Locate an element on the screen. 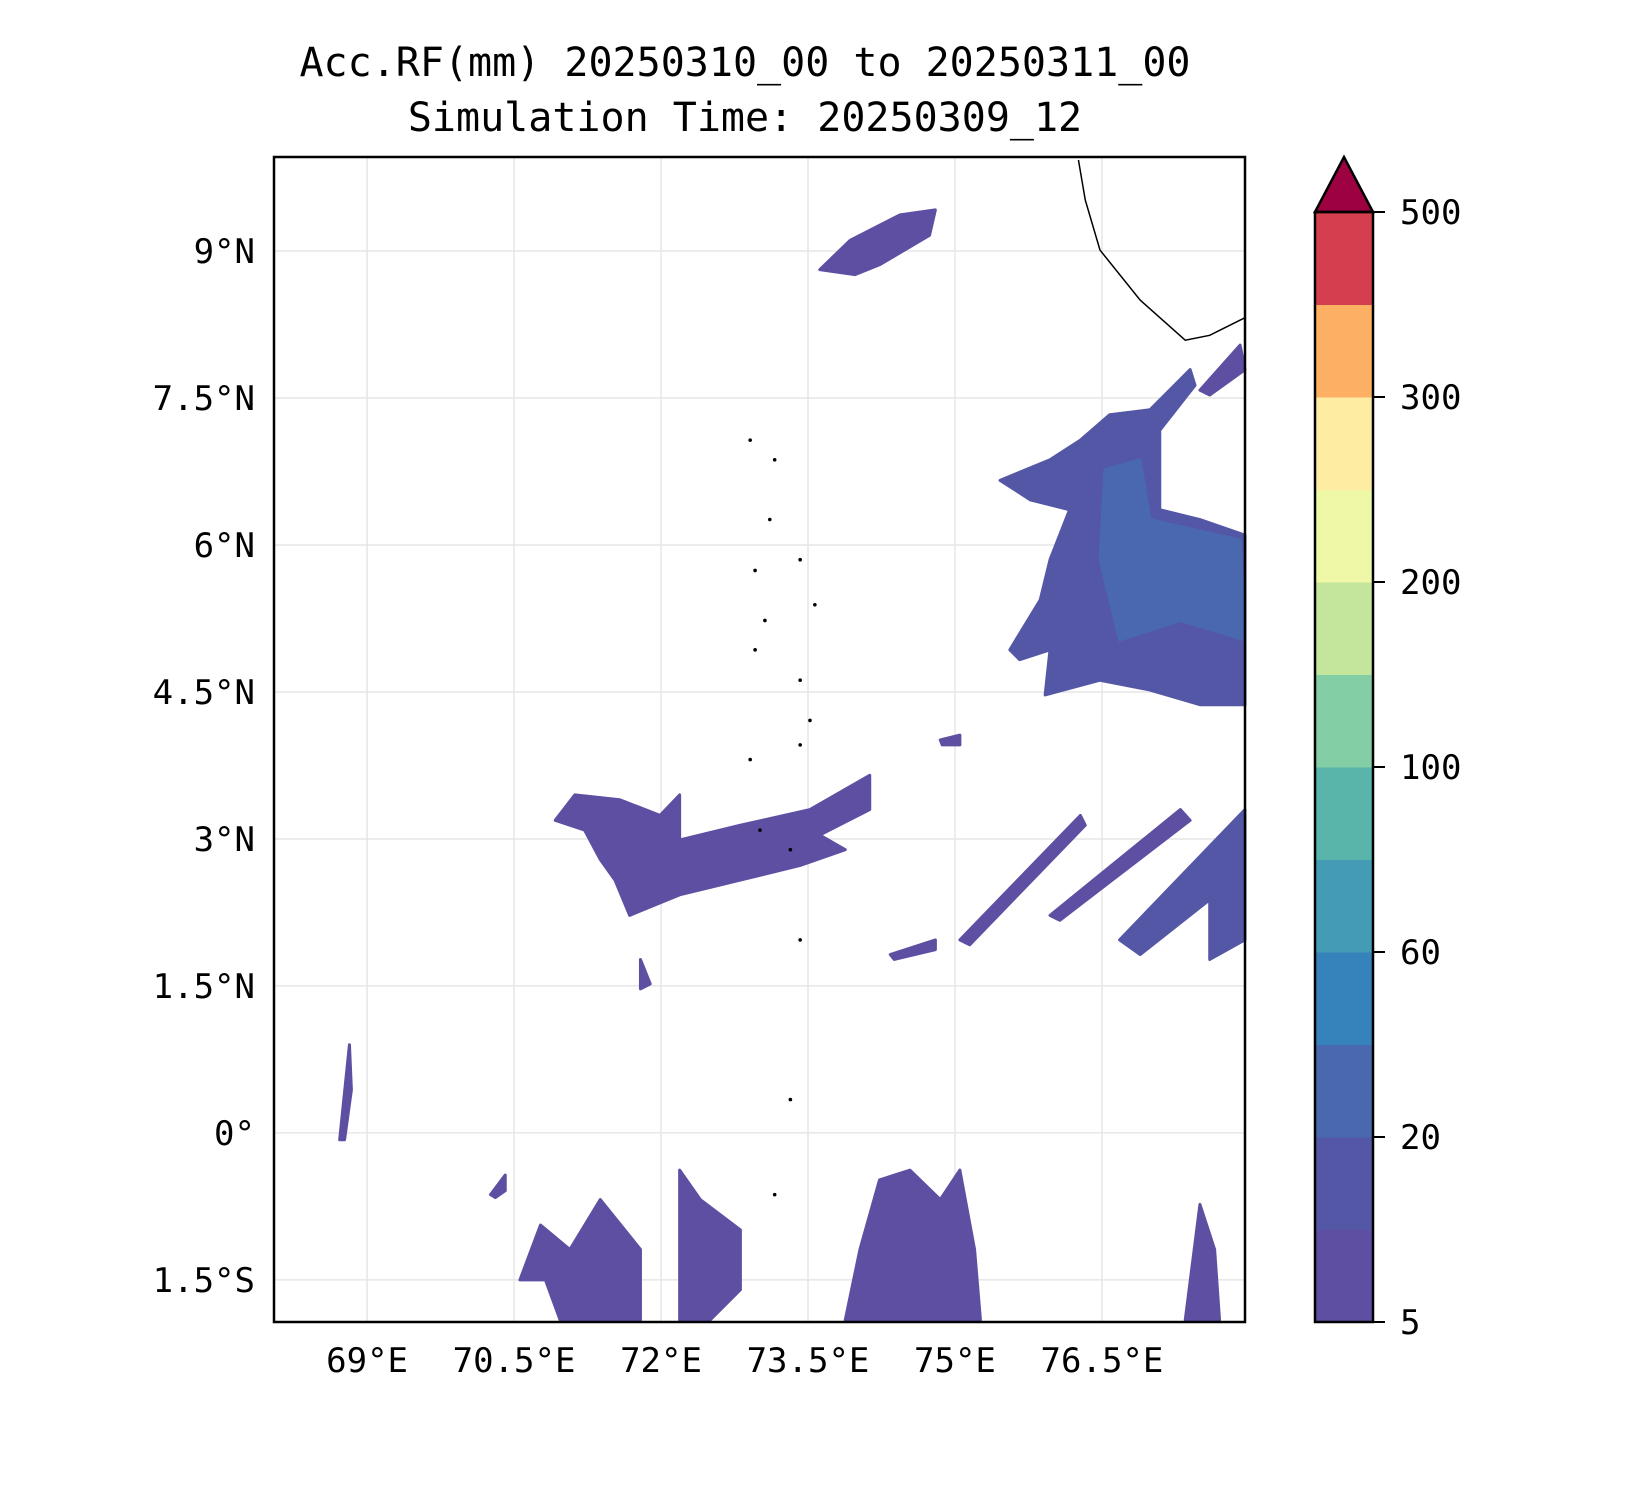  coastline is located at coordinates (1161, 250).